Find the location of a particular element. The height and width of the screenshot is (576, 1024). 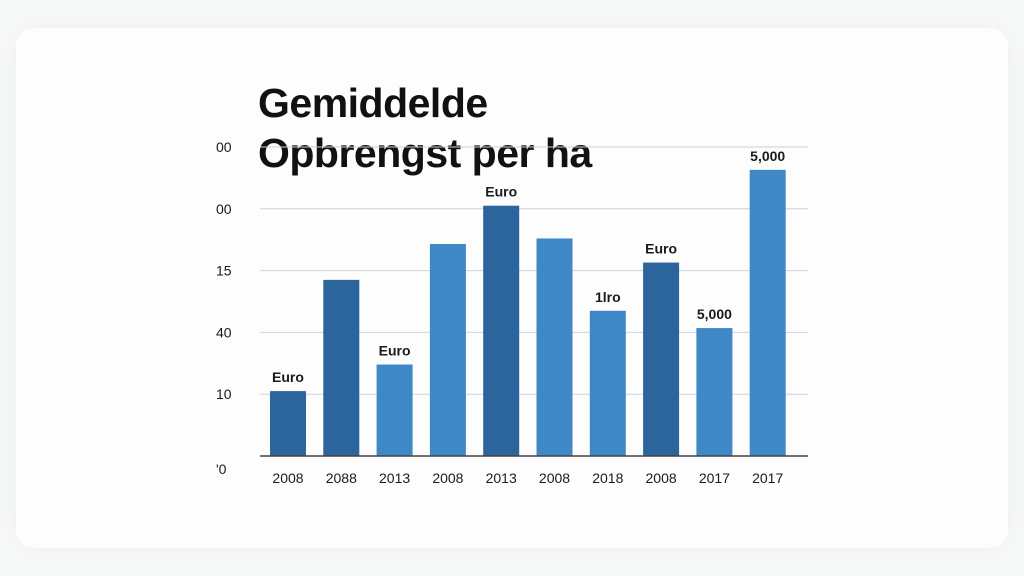

chart-title-line-1: Gemiddelde is located at coordinates (373, 103).